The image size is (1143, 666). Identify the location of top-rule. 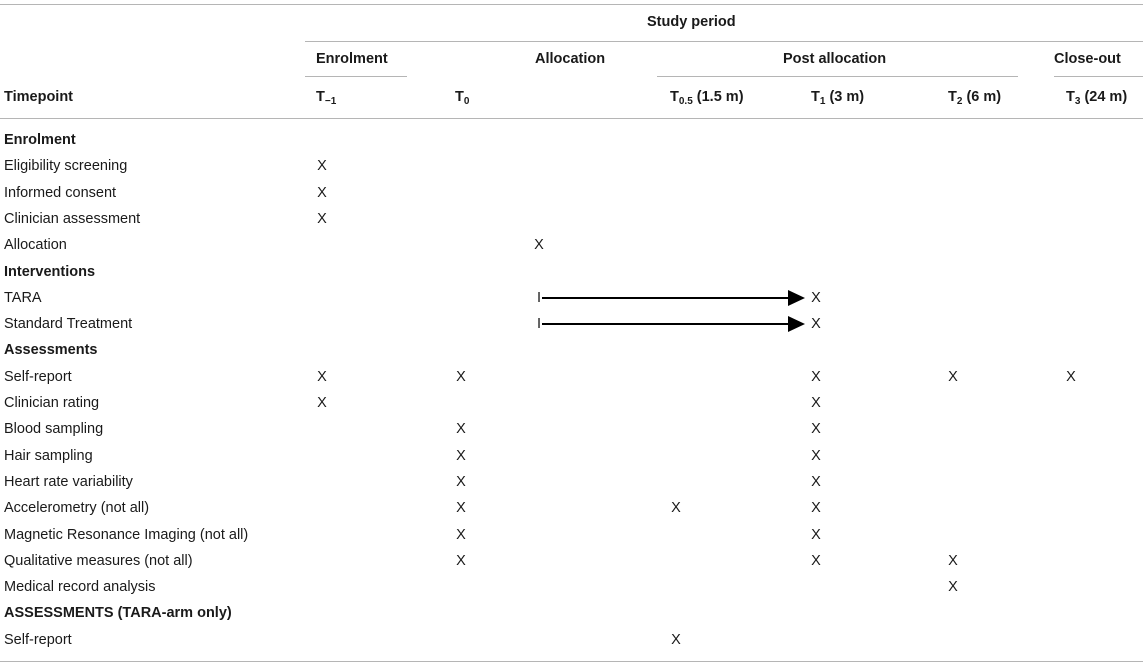
(571, 4).